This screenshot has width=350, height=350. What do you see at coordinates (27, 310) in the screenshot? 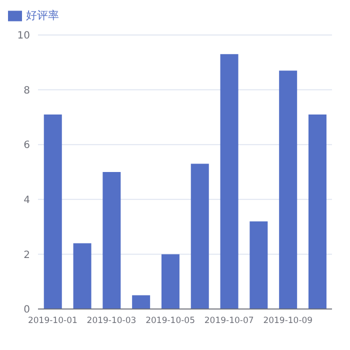
I see `y-tick-label: 0` at bounding box center [27, 310].